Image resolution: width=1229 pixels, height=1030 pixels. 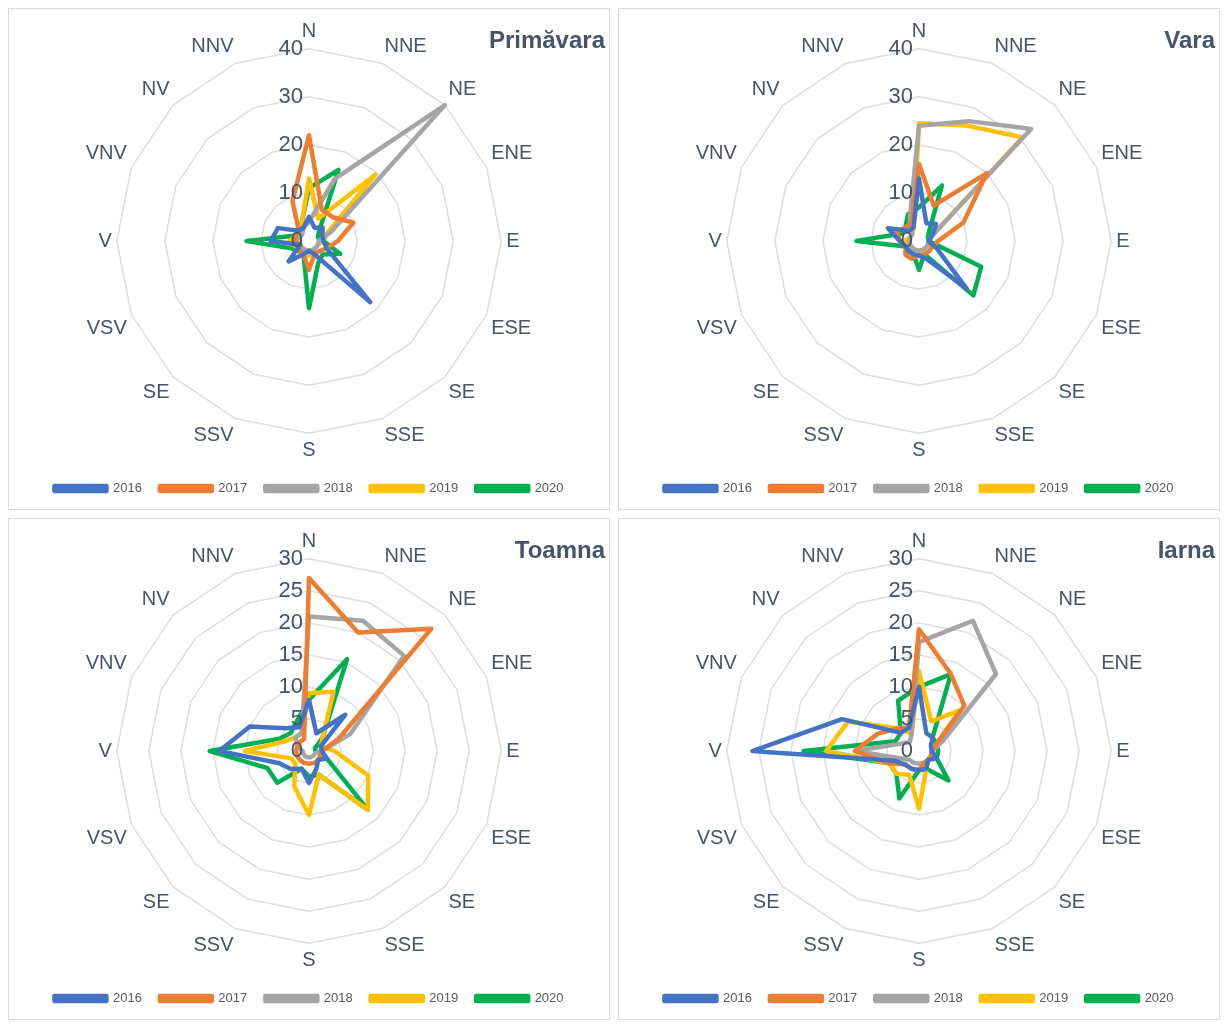 What do you see at coordinates (296, 718) in the screenshot?
I see `y-tick-label: 5` at bounding box center [296, 718].